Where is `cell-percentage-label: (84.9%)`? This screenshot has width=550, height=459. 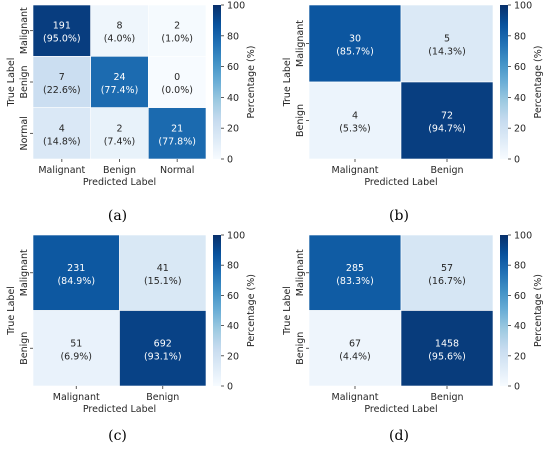 cell-percentage-label: (84.9%) is located at coordinates (76, 281).